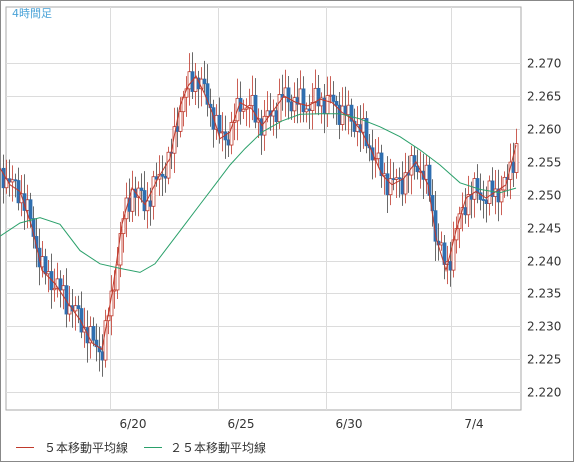 The image size is (574, 462). Describe the element at coordinates (544, 229) in the screenshot. I see `y-tick-label: 2.245` at that location.